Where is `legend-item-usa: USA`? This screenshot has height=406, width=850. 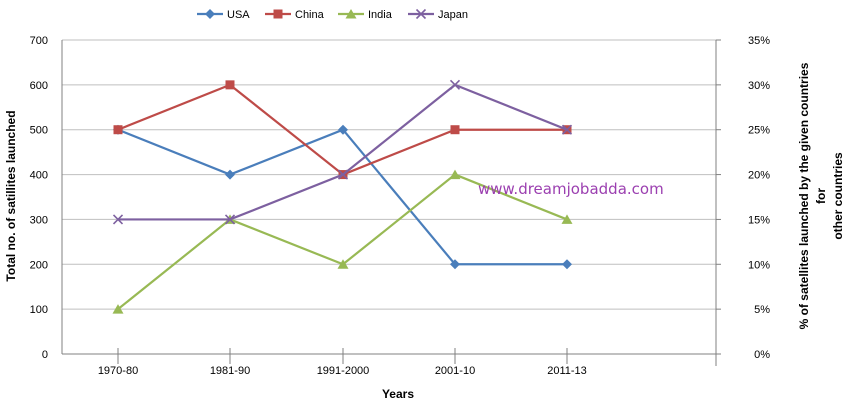
legend-item-usa: USA is located at coordinates (223, 15).